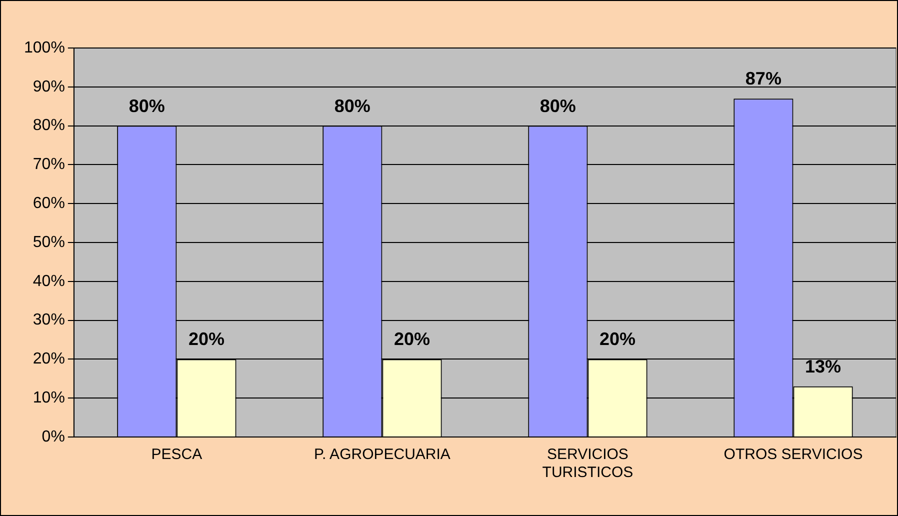  I want to click on y-tick-label: 0%, so click(53, 437).